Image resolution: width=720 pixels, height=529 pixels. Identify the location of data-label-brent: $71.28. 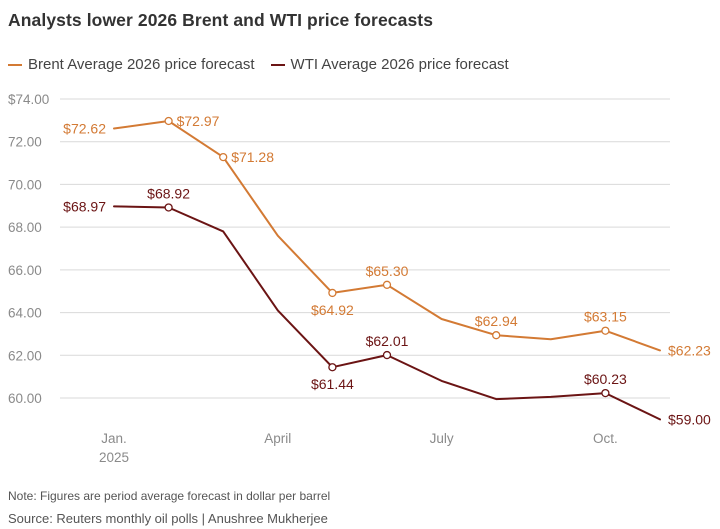
(252, 157).